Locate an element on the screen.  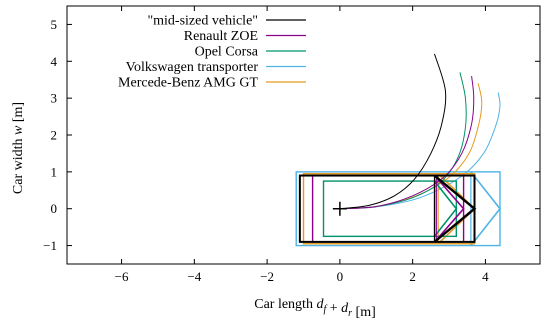
legend-label: "mid-sized vehicle" is located at coordinates (202, 21).